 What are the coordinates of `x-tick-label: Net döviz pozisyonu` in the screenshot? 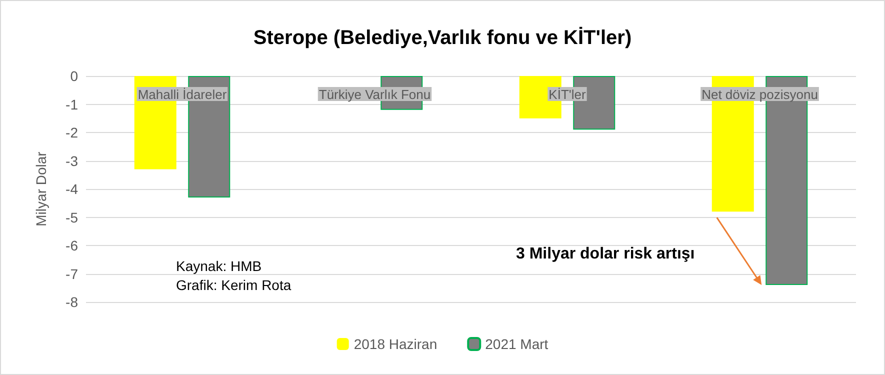 It's located at (760, 94).